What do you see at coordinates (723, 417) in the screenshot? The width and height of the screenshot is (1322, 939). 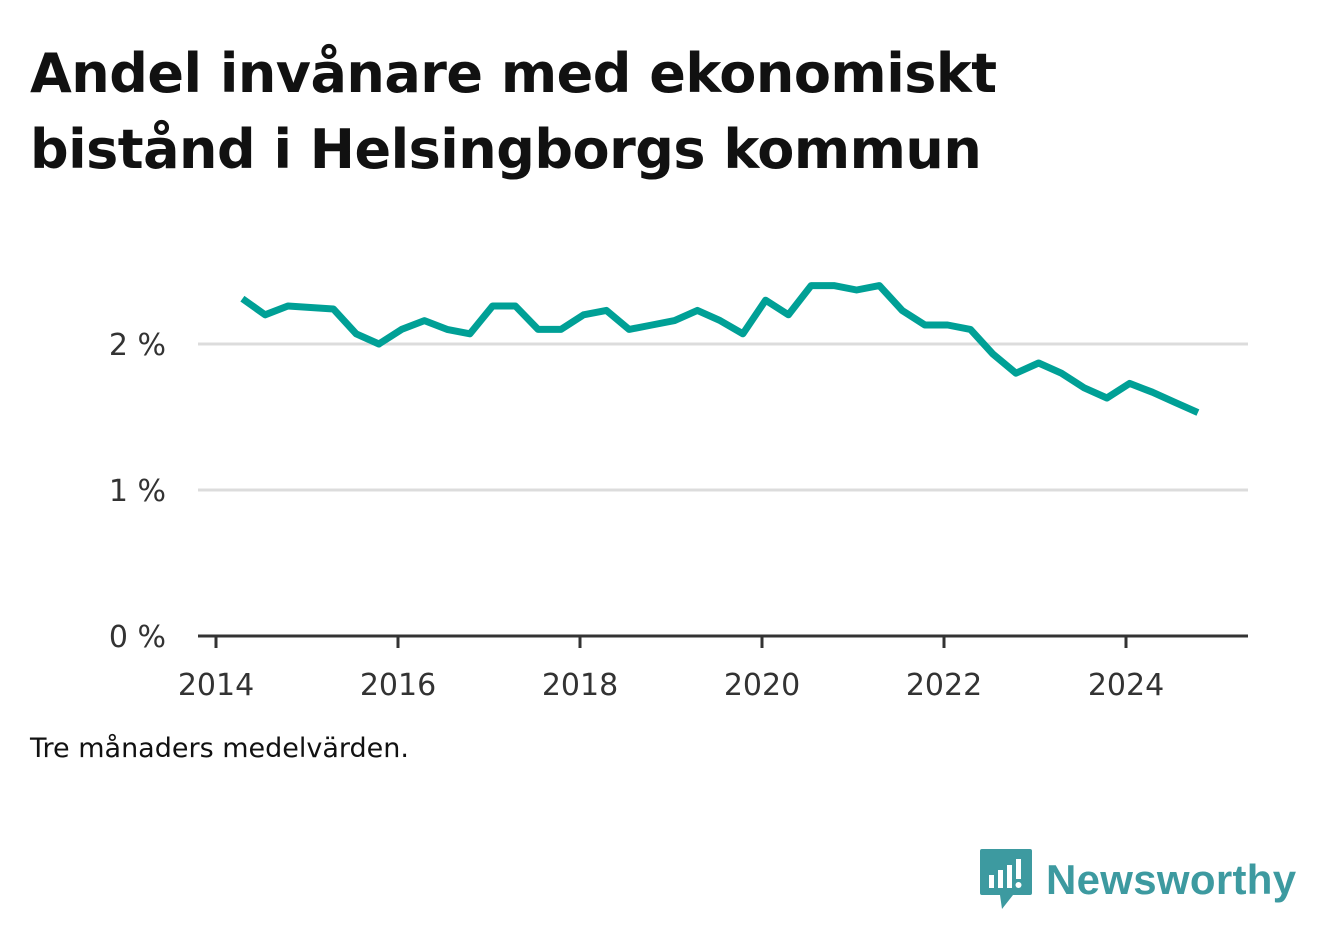 I see `grid-lines` at bounding box center [723, 417].